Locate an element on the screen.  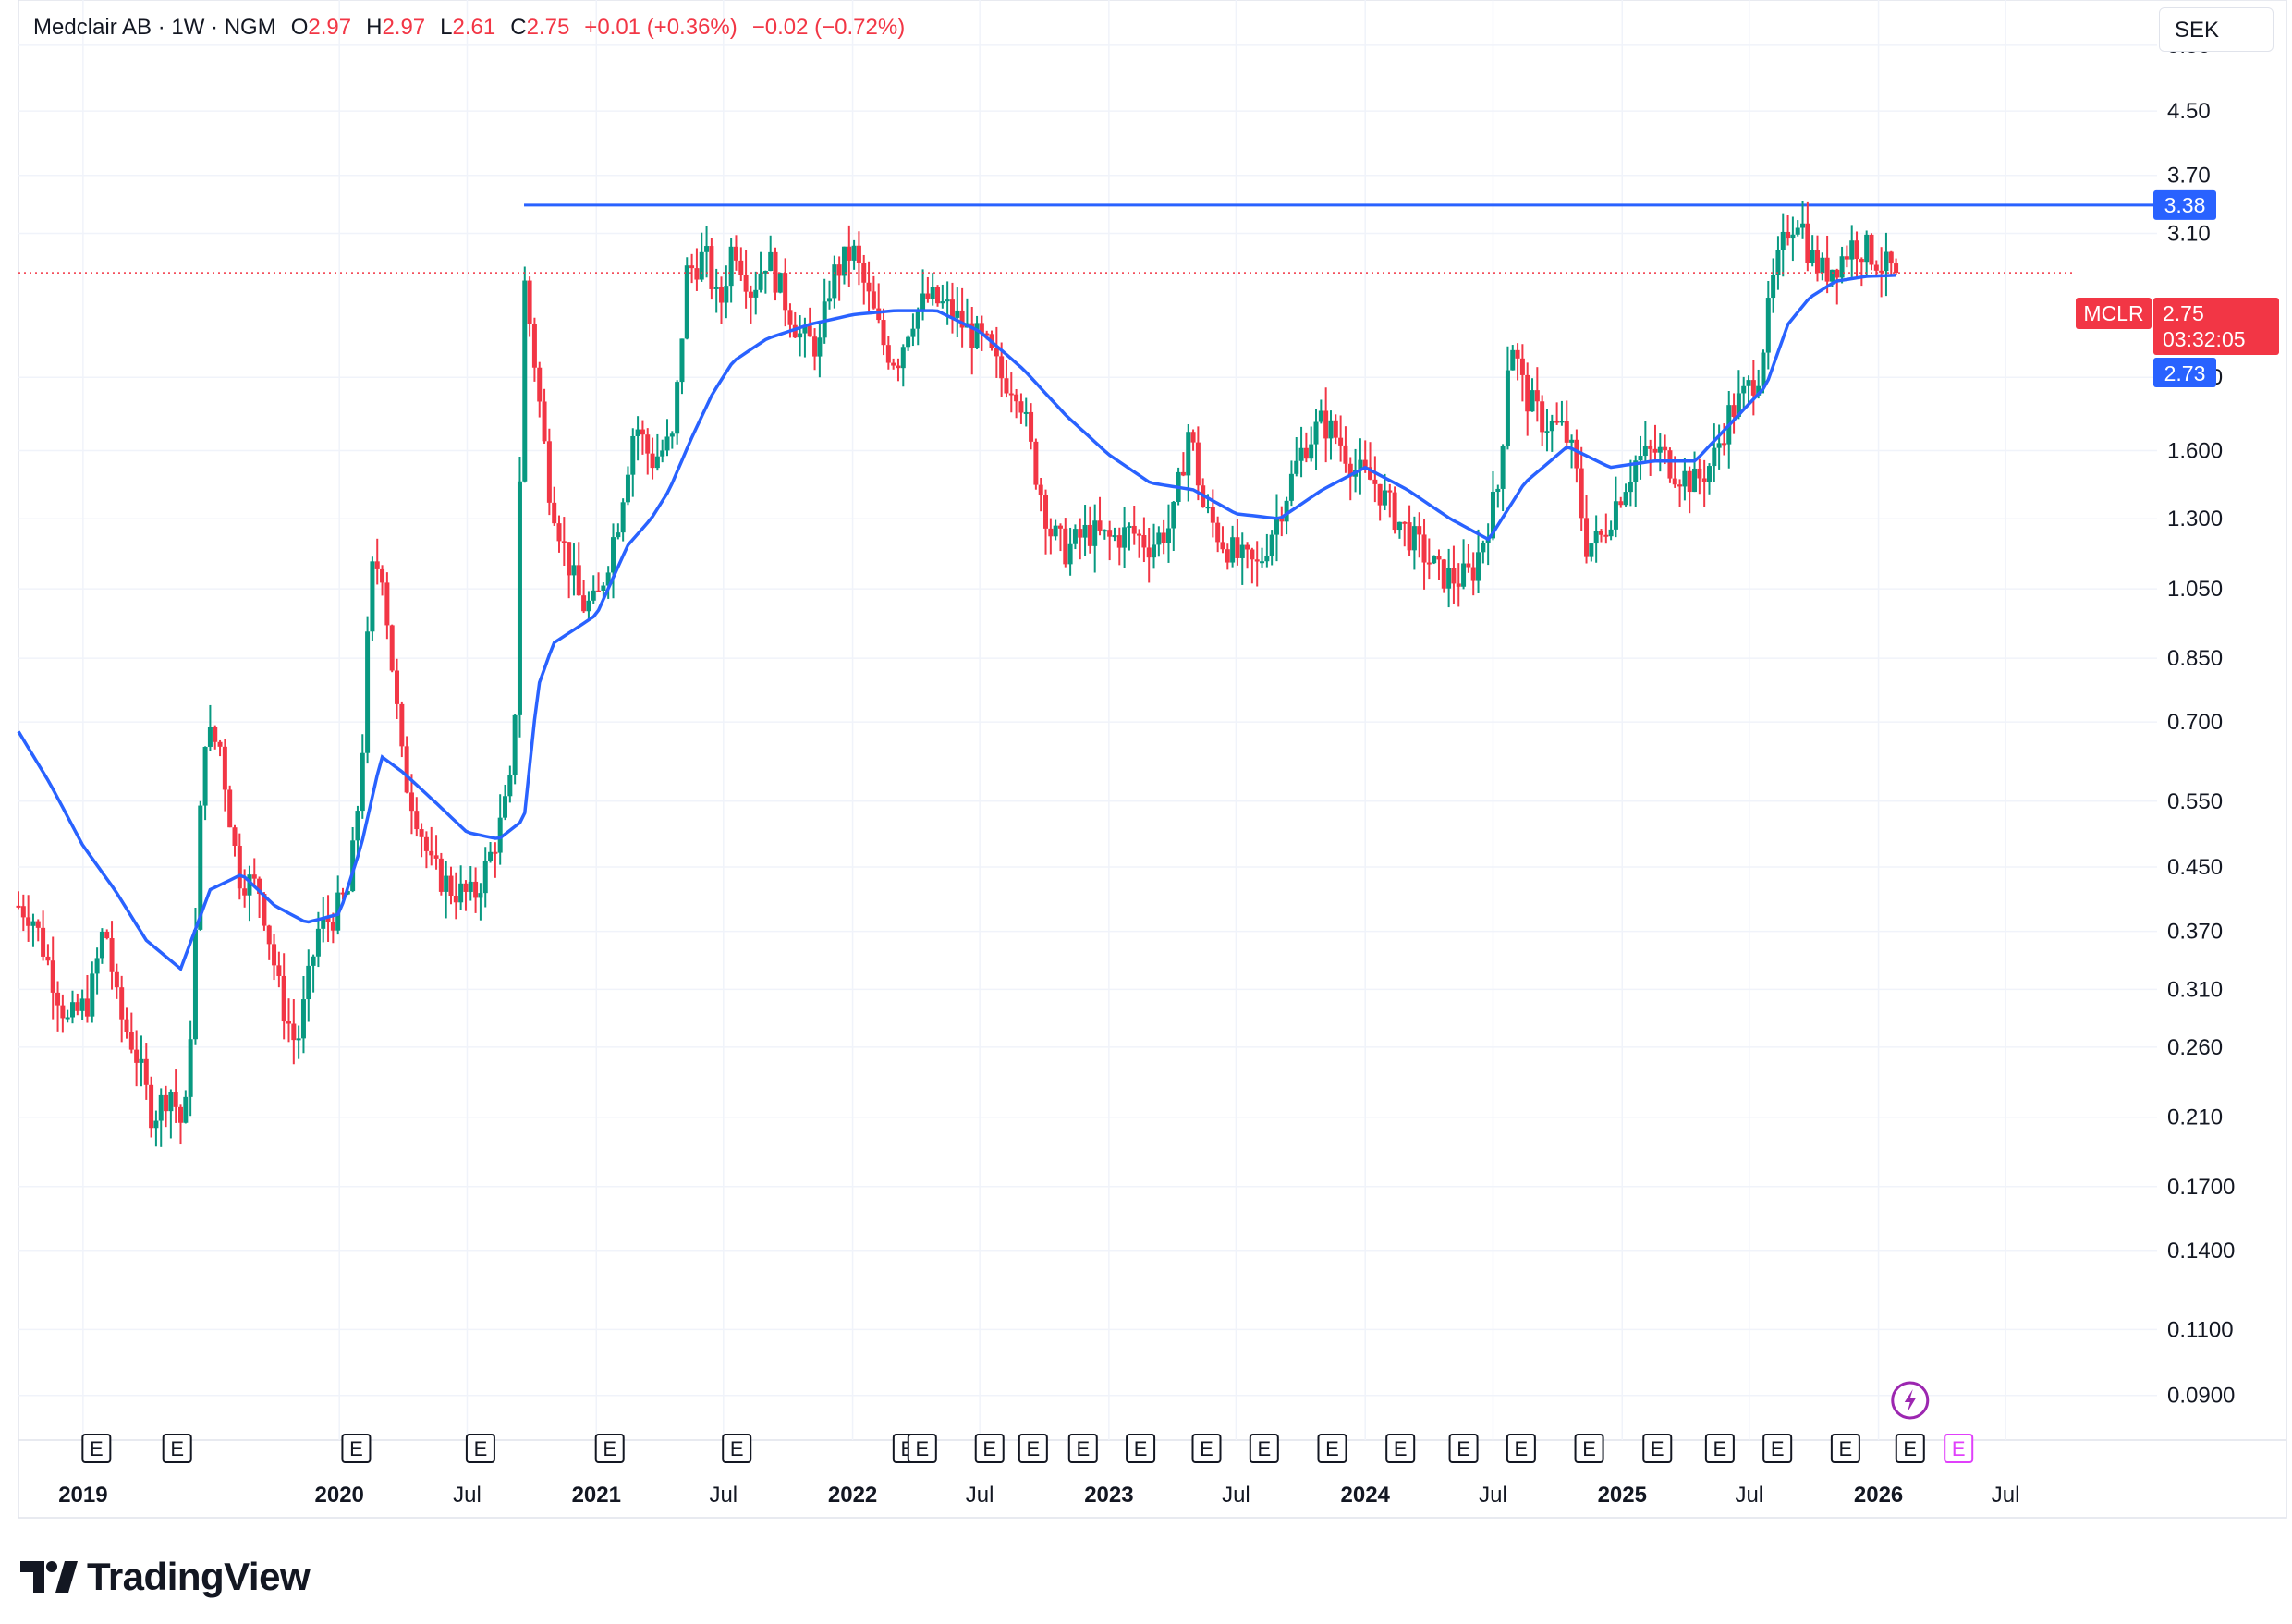
time-tick-label: 2023 is located at coordinates (1108, 1495).